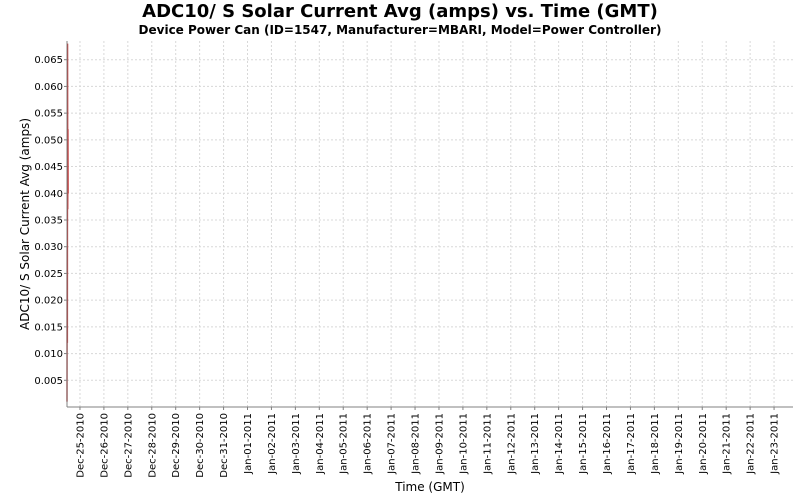 The height and width of the screenshot is (500, 800). What do you see at coordinates (368, 444) in the screenshot?
I see `x-tick-label: Jan-06-2011` at bounding box center [368, 444].